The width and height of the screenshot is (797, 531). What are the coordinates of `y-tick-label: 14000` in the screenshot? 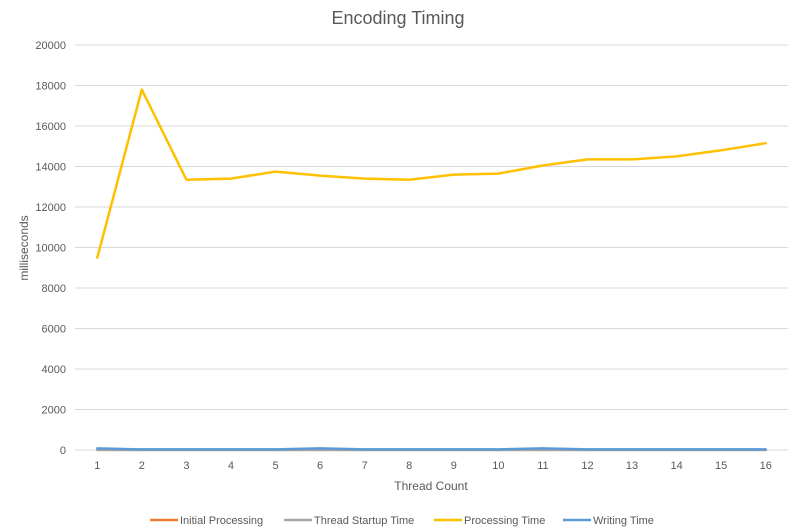 It's located at (50, 168).